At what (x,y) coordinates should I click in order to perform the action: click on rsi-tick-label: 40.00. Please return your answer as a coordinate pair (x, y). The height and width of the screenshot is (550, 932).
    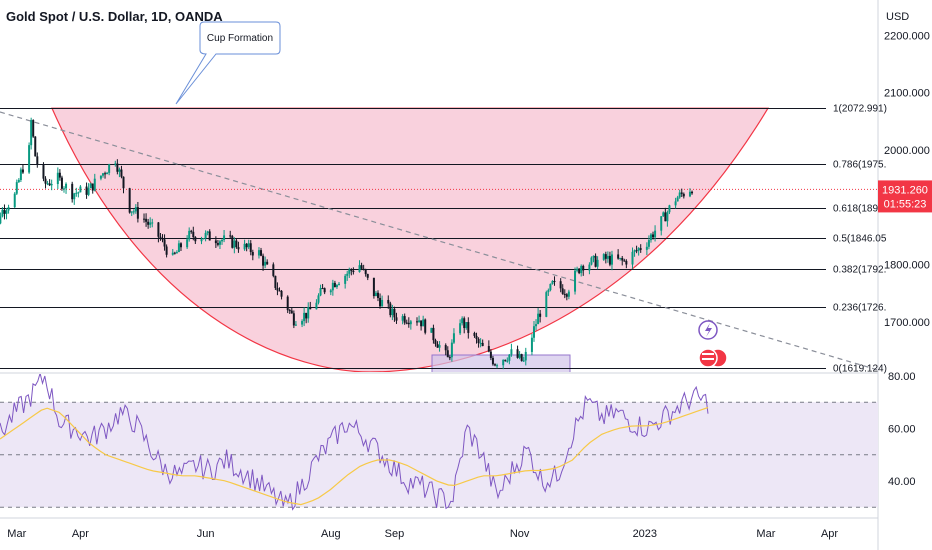
    Looking at the image, I should click on (902, 482).